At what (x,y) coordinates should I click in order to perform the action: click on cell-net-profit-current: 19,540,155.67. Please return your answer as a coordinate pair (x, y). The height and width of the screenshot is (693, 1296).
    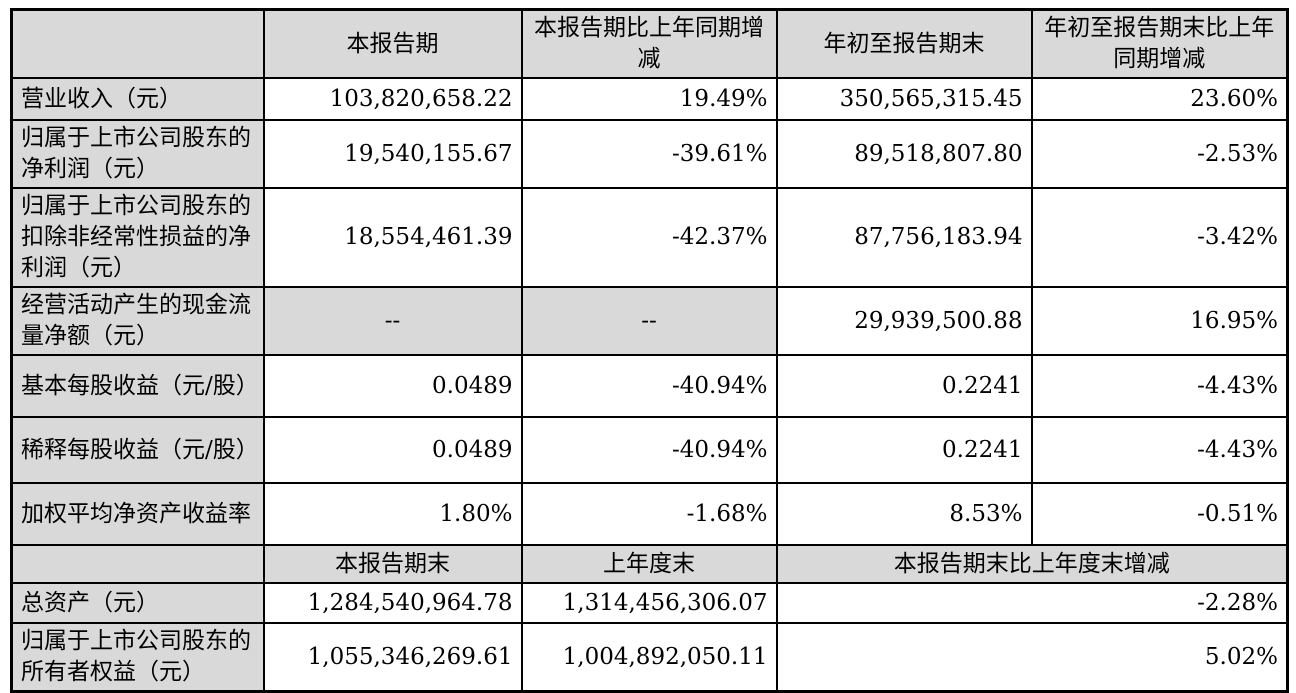
    Looking at the image, I should click on (392, 154).